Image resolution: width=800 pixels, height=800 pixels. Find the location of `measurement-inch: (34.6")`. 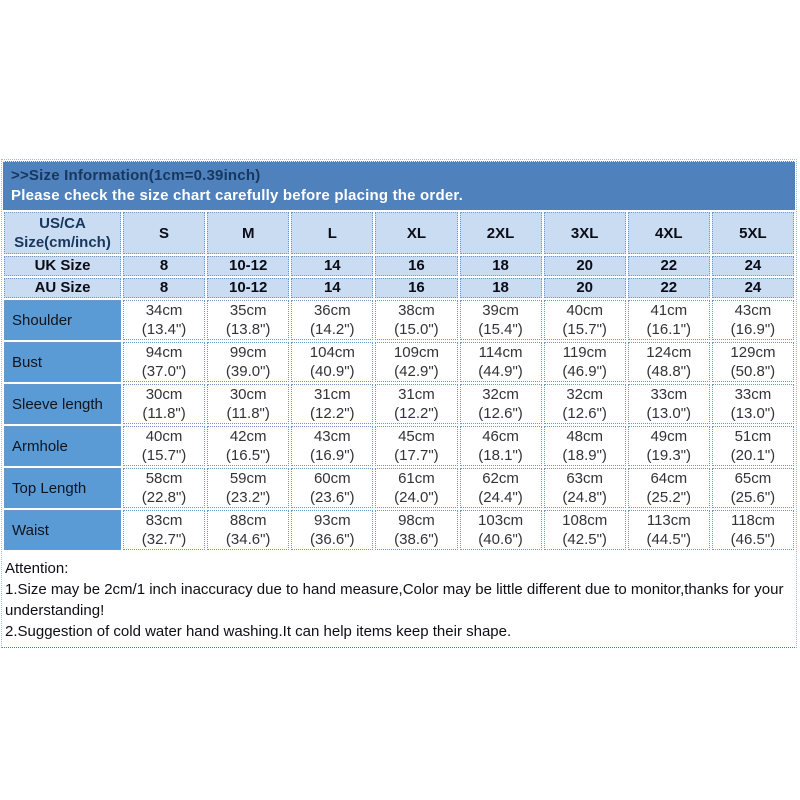

measurement-inch: (34.6") is located at coordinates (248, 539).